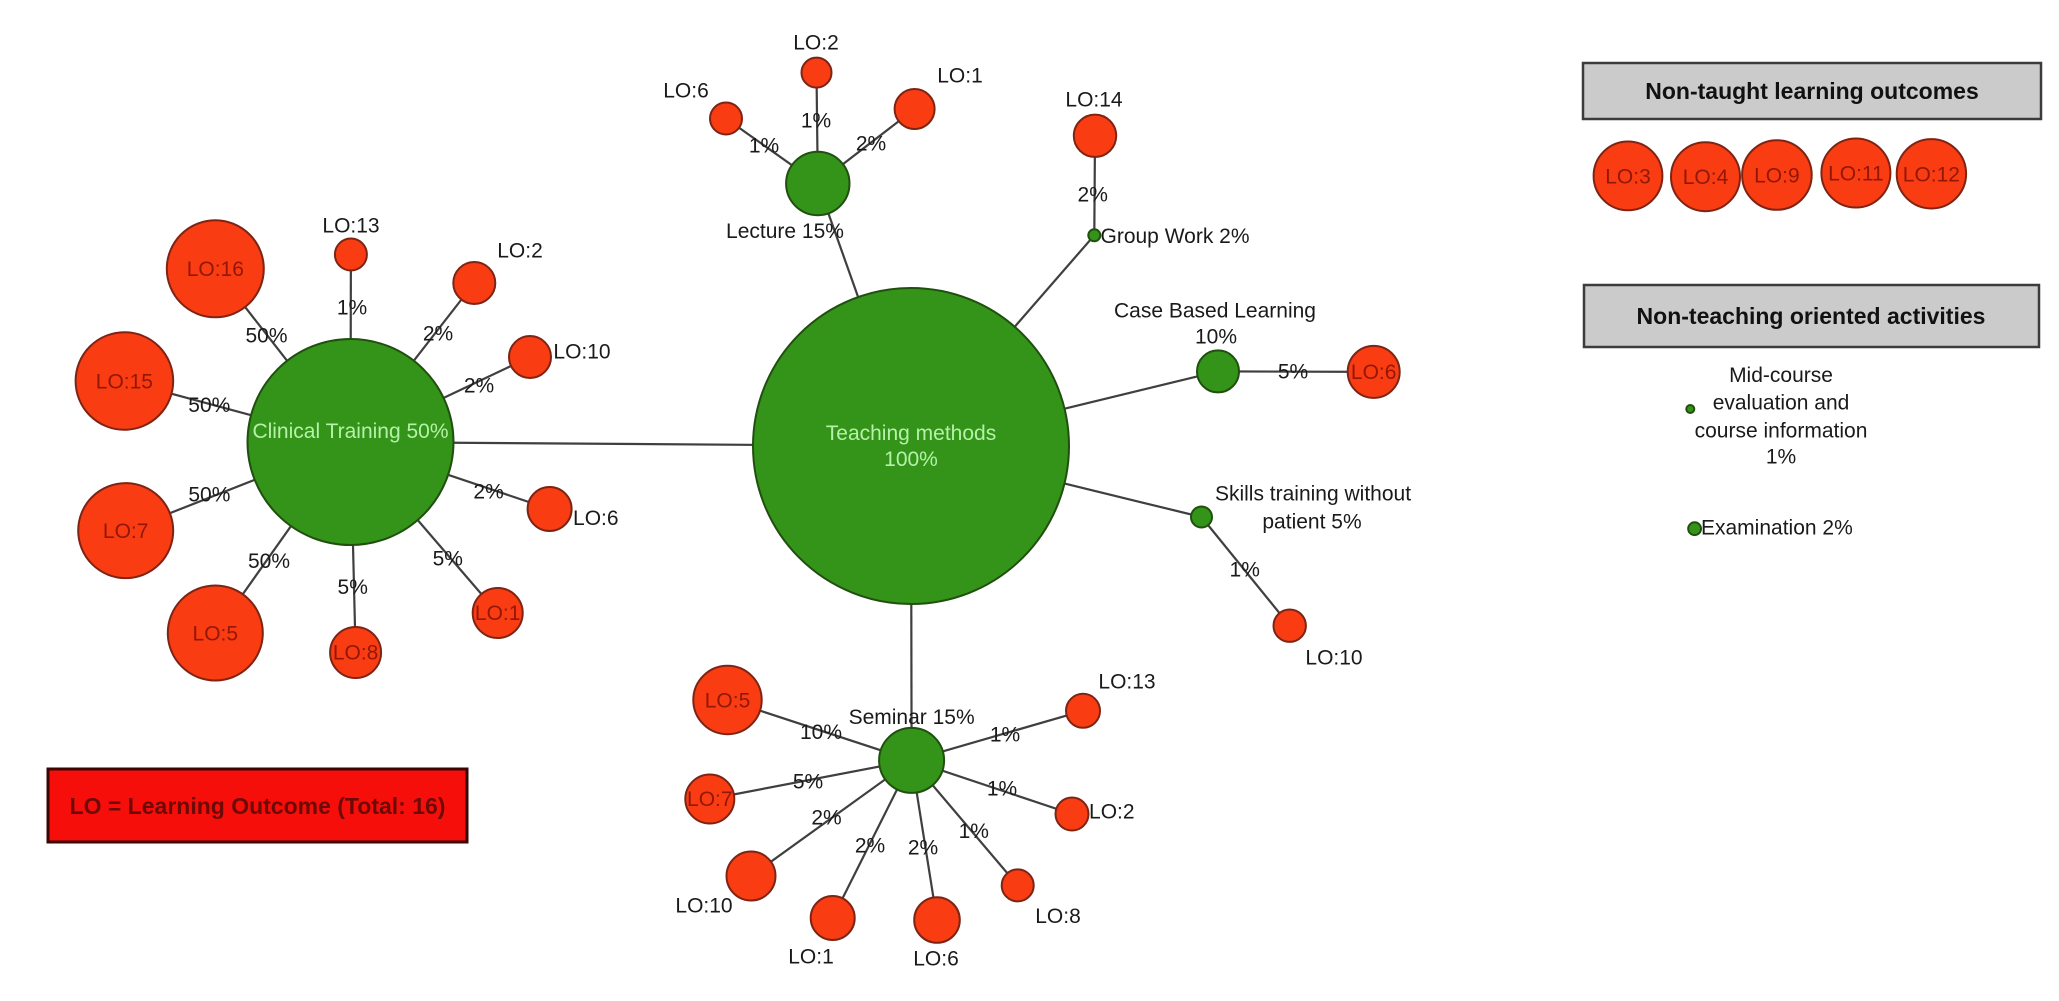  What do you see at coordinates (1812, 91) in the screenshot?
I see `svg-text: Non-taught learning outcomes` at bounding box center [1812, 91].